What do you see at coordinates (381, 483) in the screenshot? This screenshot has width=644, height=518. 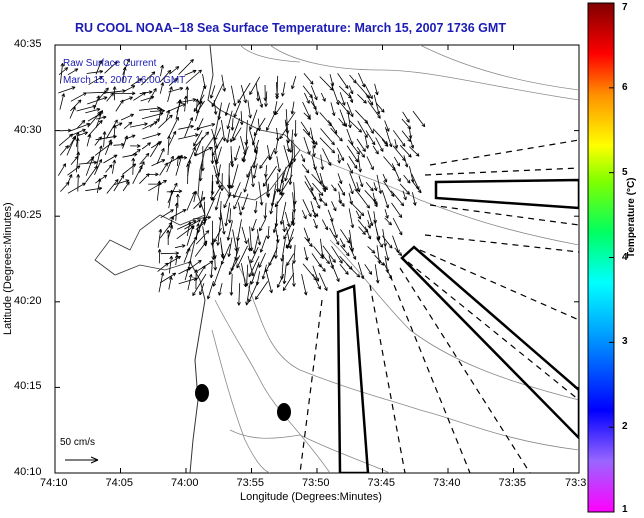 I see `x-tick-label: 73:45` at bounding box center [381, 483].